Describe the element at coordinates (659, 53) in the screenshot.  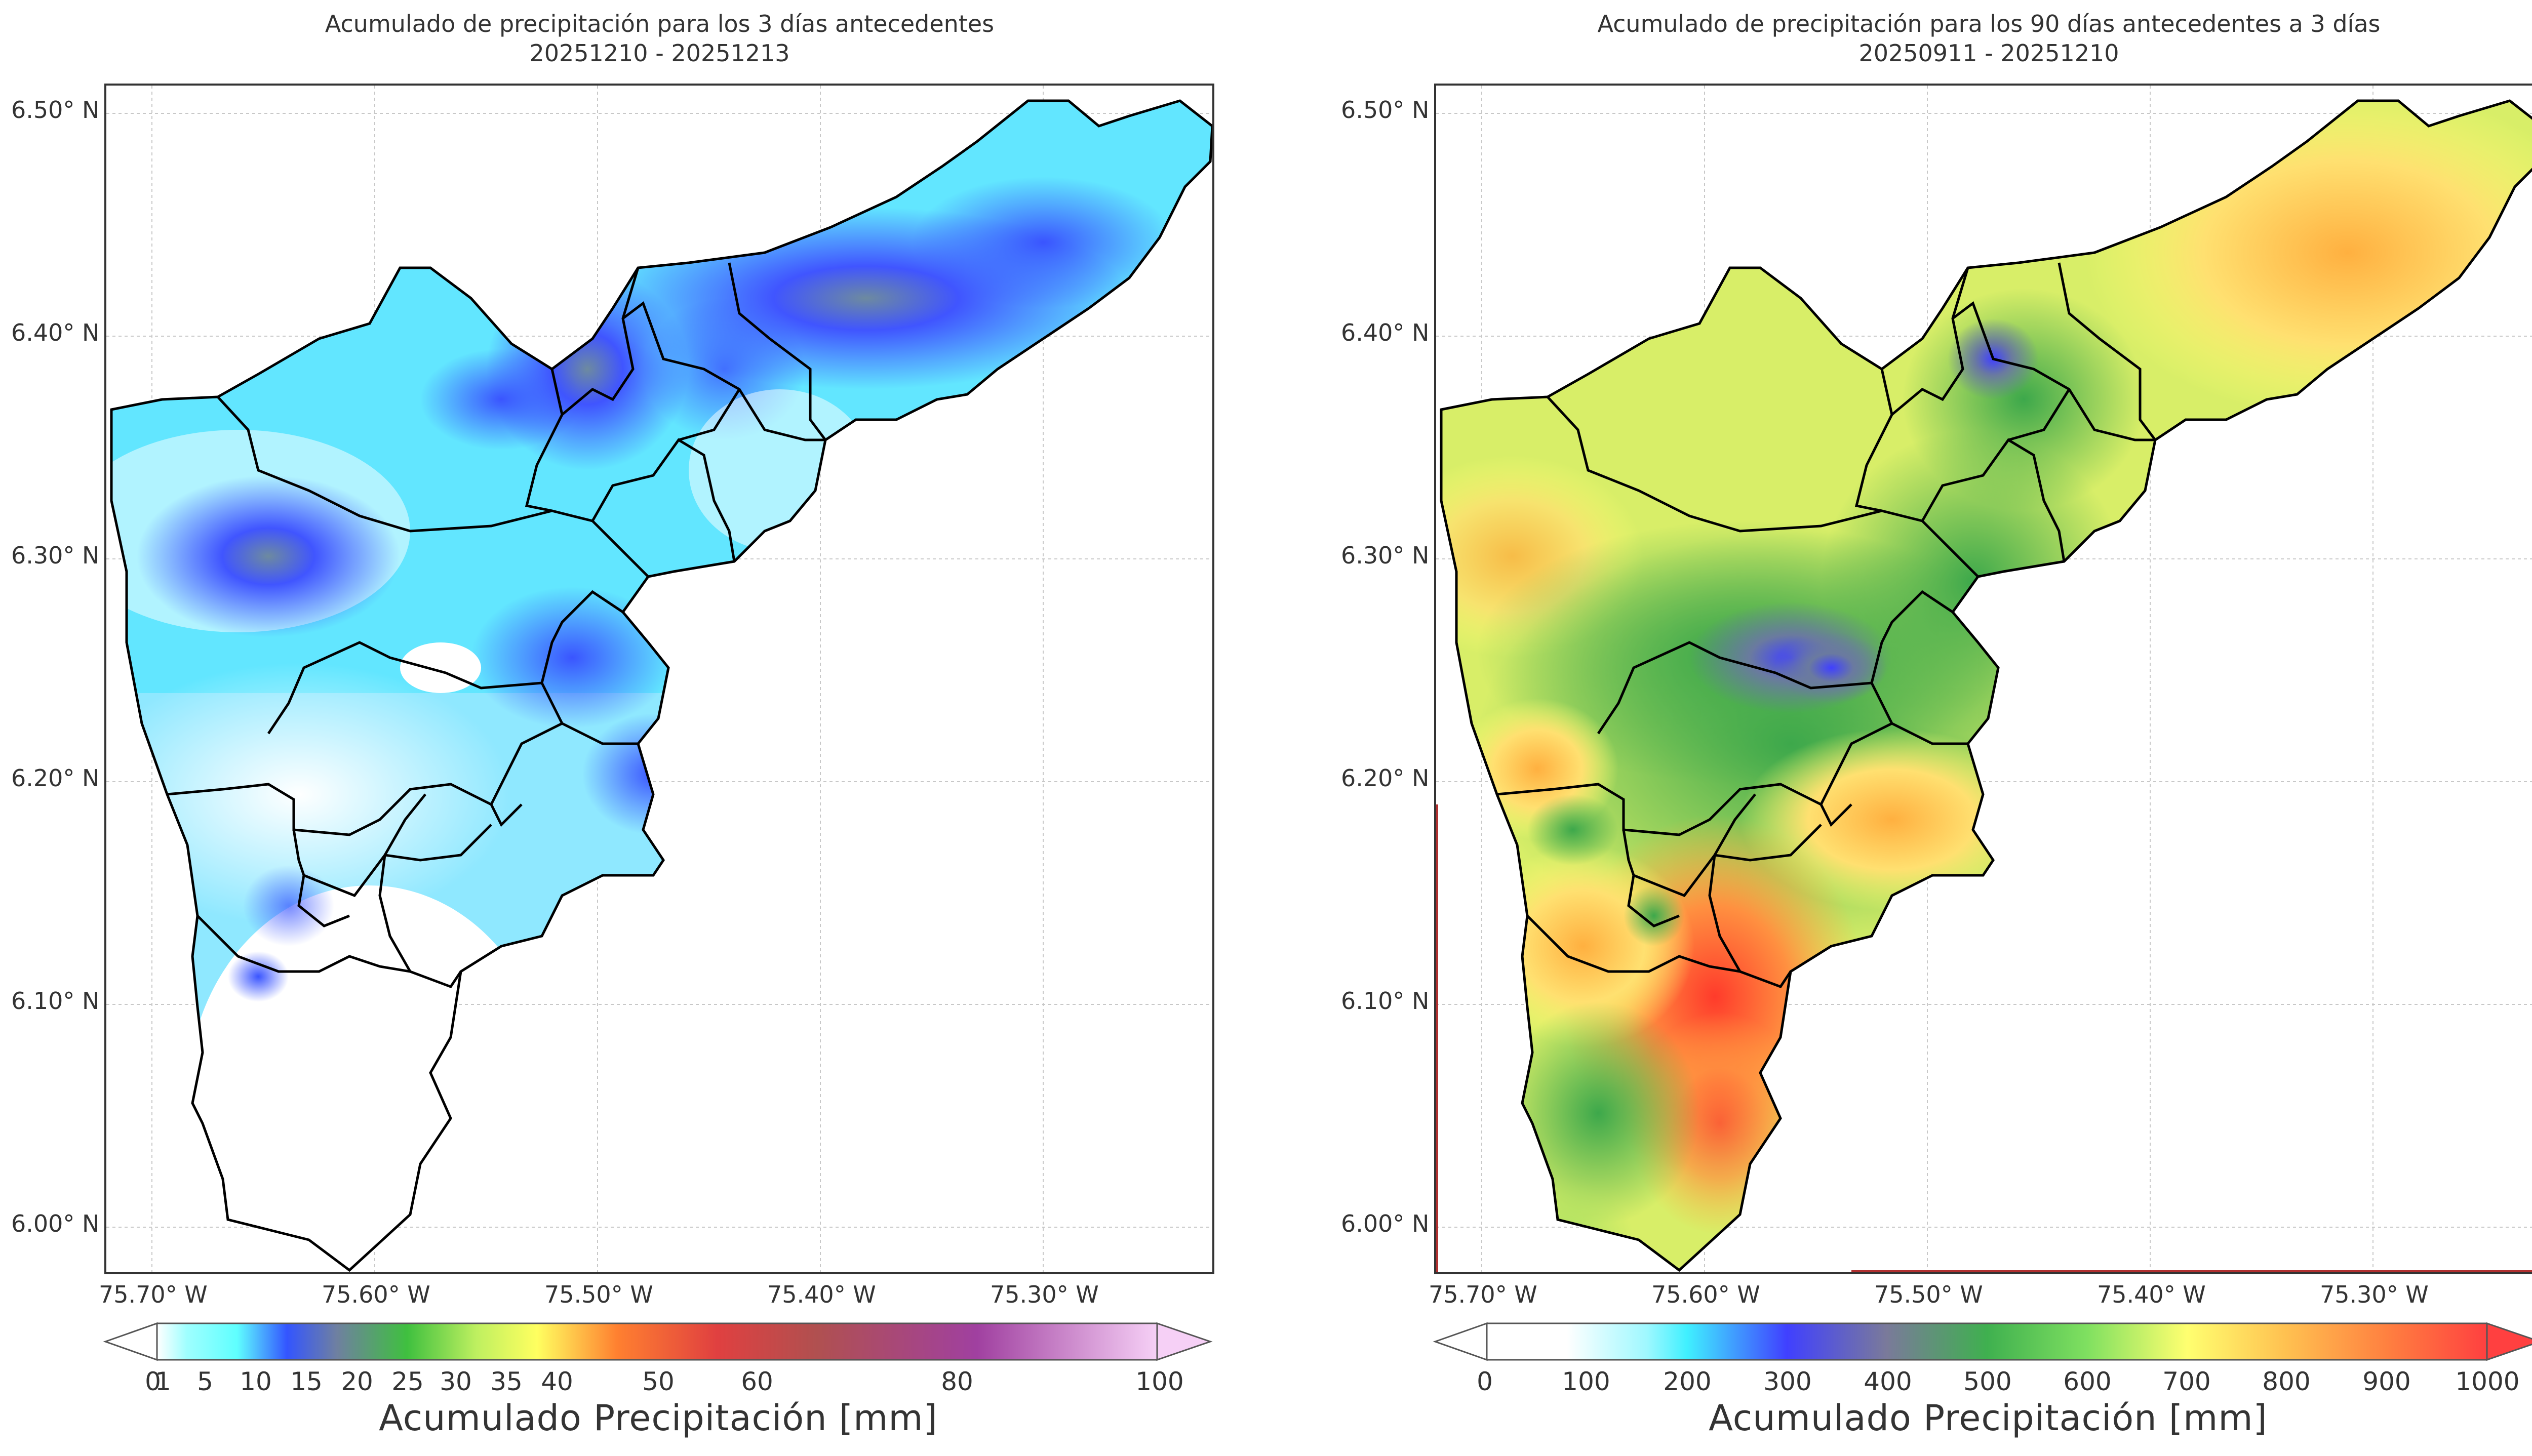
I see `left-title-line2: 20251210 - 20251213` at that location.